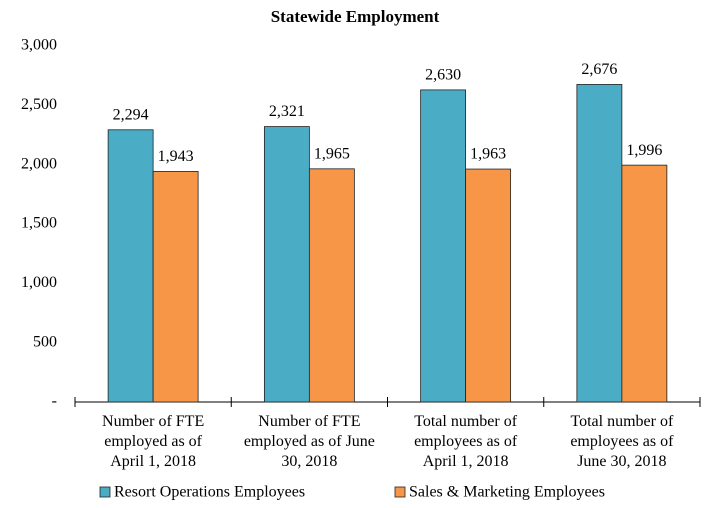 This screenshot has height=508, width=710. I want to click on value-label: 1,996, so click(644, 150).